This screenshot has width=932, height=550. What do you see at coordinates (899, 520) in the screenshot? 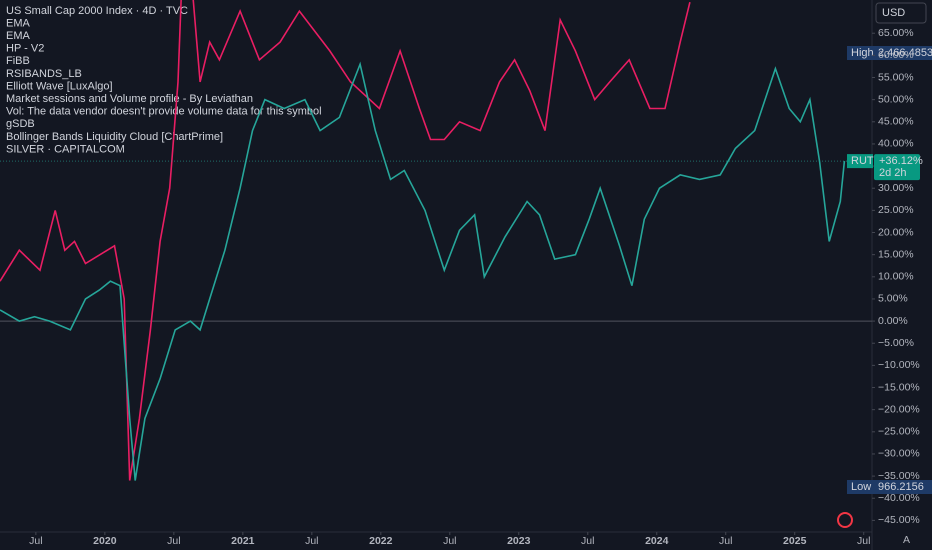
I see `y-tick-label: −45.00%` at bounding box center [899, 520].